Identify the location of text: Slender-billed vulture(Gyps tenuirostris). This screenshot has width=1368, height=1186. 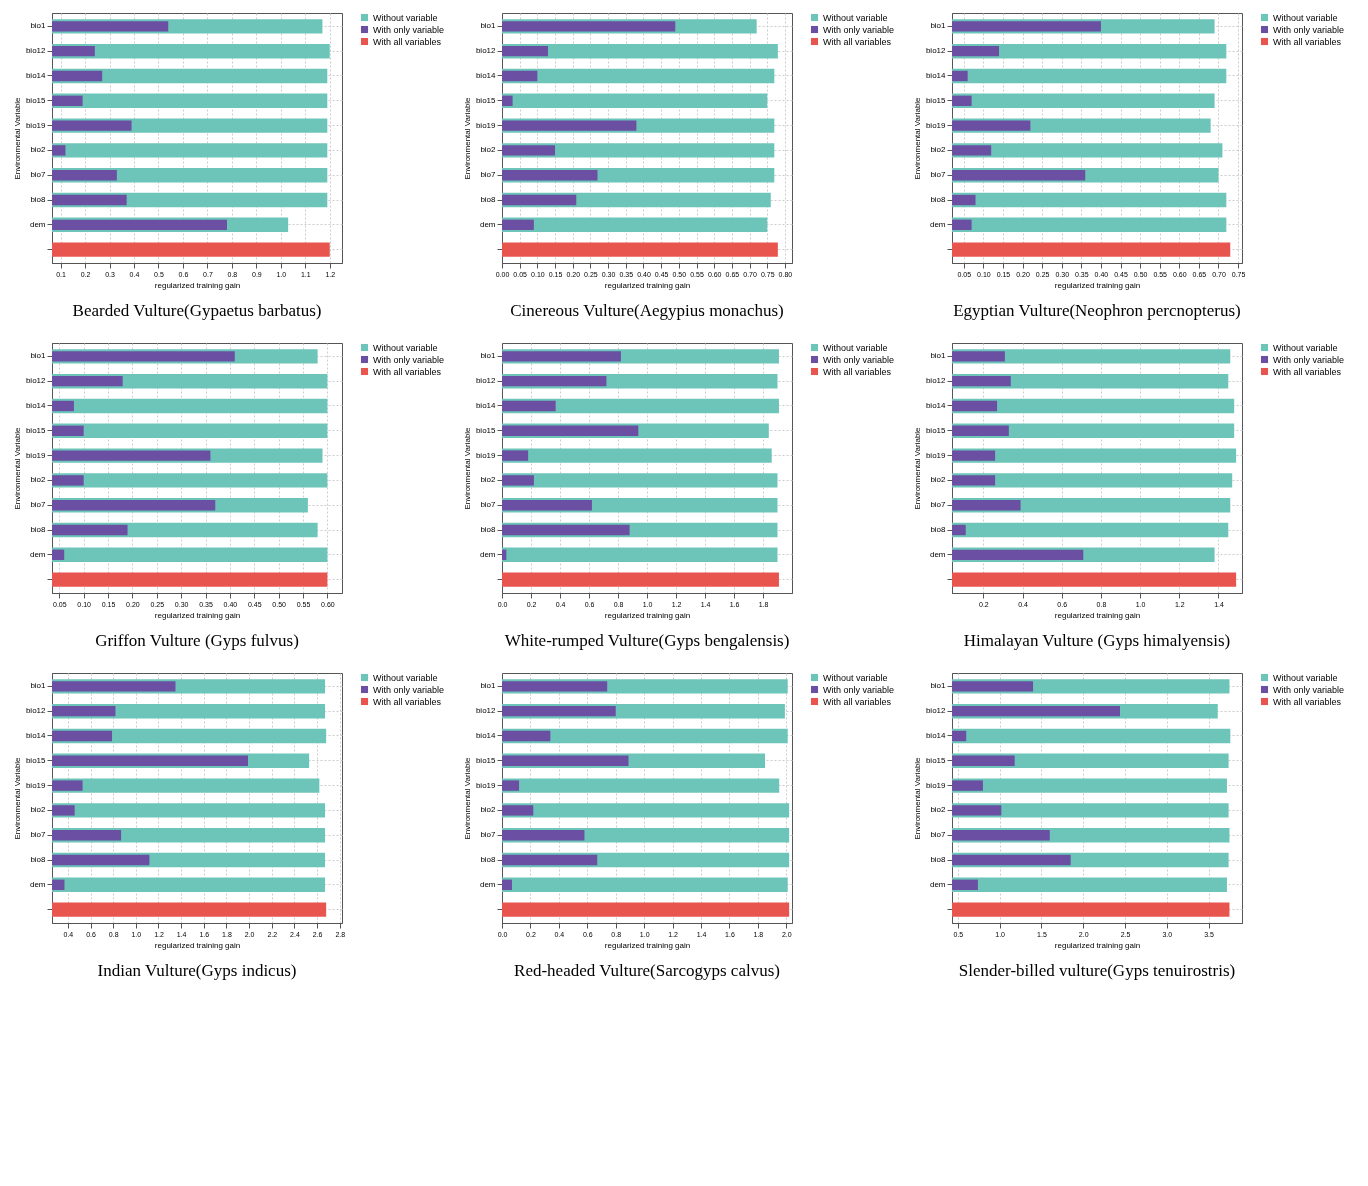
(1097, 970).